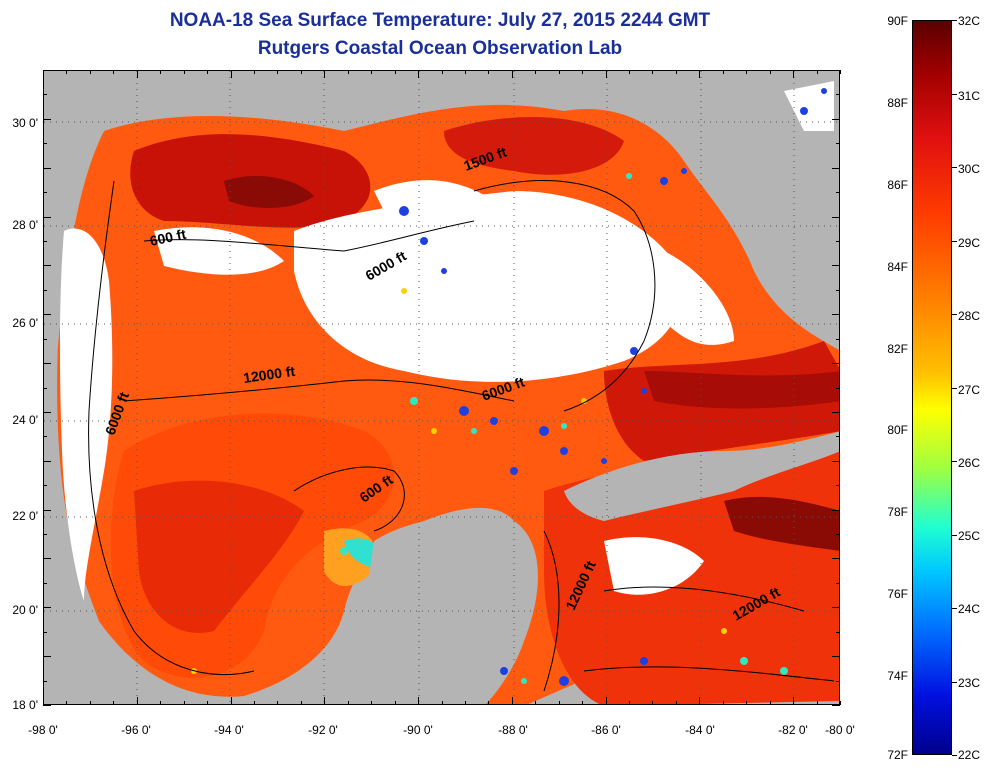  Describe the element at coordinates (897, 755) in the screenshot. I see `colorbar-f-label: 72F` at that location.